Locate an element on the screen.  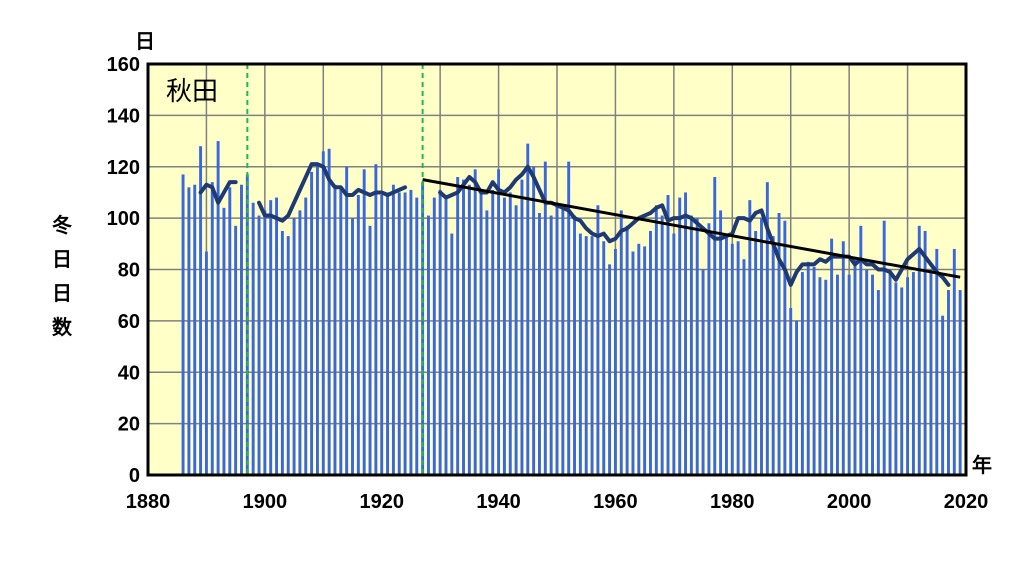
y-axis-ticks: 0 20 40 60 80 100 120 140 160 is located at coordinates (123, 270).